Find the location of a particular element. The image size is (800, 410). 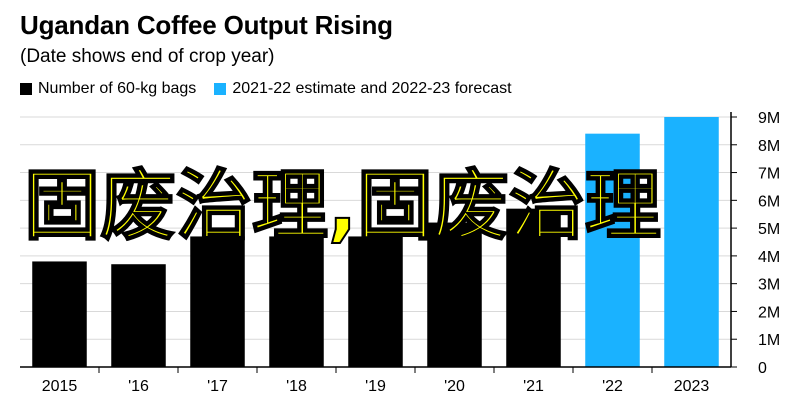

y-tick-label: 3M is located at coordinates (769, 285).